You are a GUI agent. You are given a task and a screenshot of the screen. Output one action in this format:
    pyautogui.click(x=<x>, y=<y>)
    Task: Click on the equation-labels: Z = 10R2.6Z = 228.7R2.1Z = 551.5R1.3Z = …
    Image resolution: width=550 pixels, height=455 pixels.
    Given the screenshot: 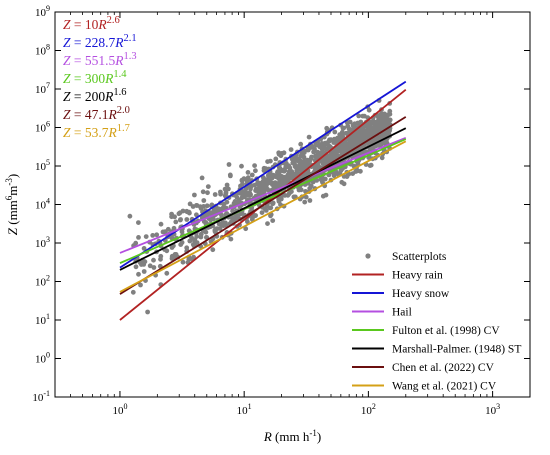 What is the action you would take?
    pyautogui.click(x=100, y=77)
    